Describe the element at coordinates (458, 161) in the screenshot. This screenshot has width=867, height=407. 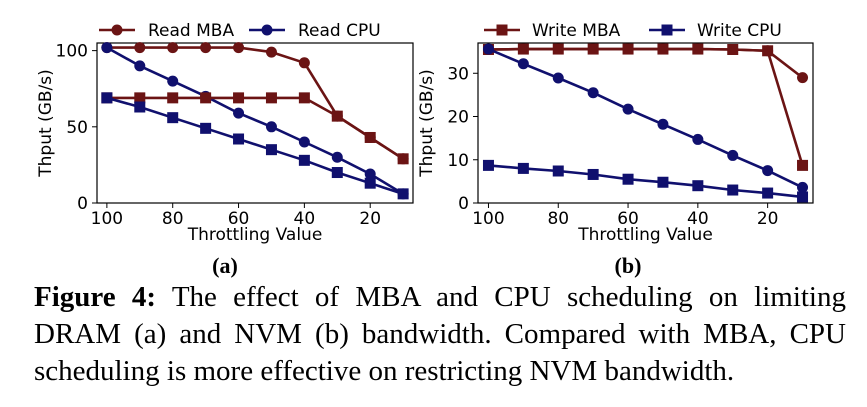
I see `y-tick-label: 10` at that location.